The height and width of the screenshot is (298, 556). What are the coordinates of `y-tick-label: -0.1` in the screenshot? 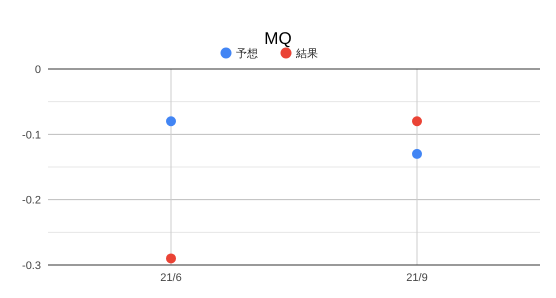 It's located at (31, 135).